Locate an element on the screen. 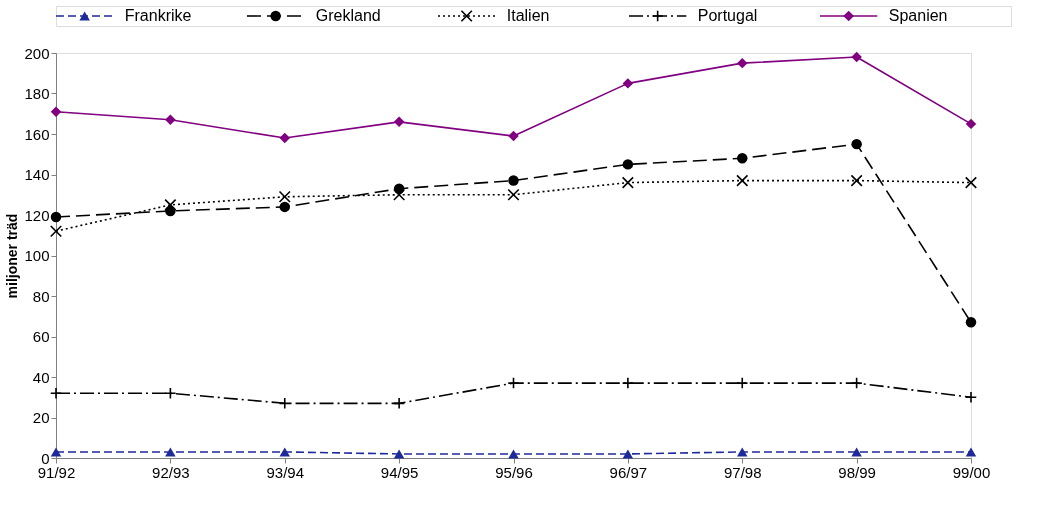 The height and width of the screenshot is (524, 1037). x-tick-label: 98/99 is located at coordinates (857, 472).